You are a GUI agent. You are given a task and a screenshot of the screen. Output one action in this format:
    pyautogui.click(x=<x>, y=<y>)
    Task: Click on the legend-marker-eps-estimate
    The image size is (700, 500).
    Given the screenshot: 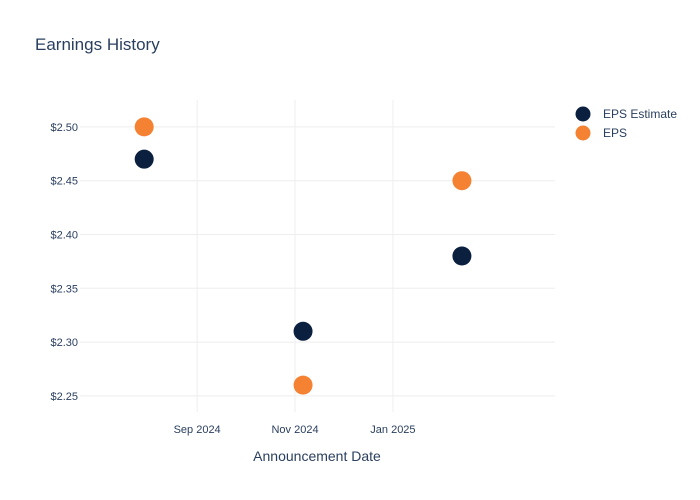 What is the action you would take?
    pyautogui.click(x=583, y=114)
    